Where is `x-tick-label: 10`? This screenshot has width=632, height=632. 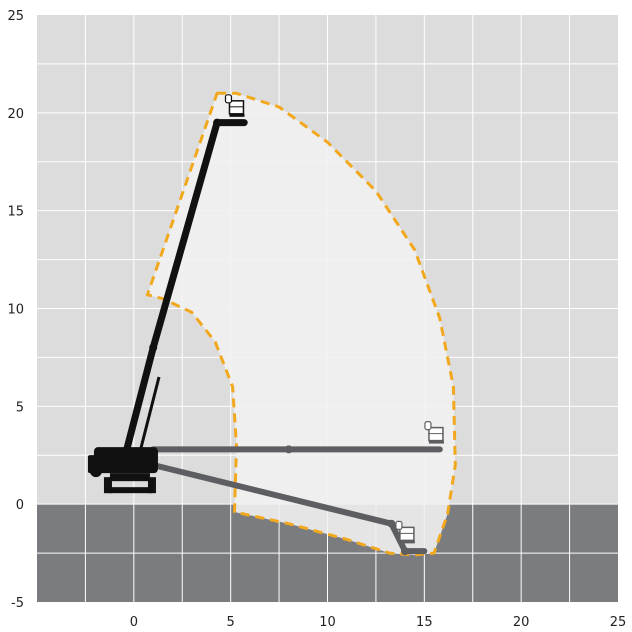 x-tick-label: 10 is located at coordinates (327, 622).